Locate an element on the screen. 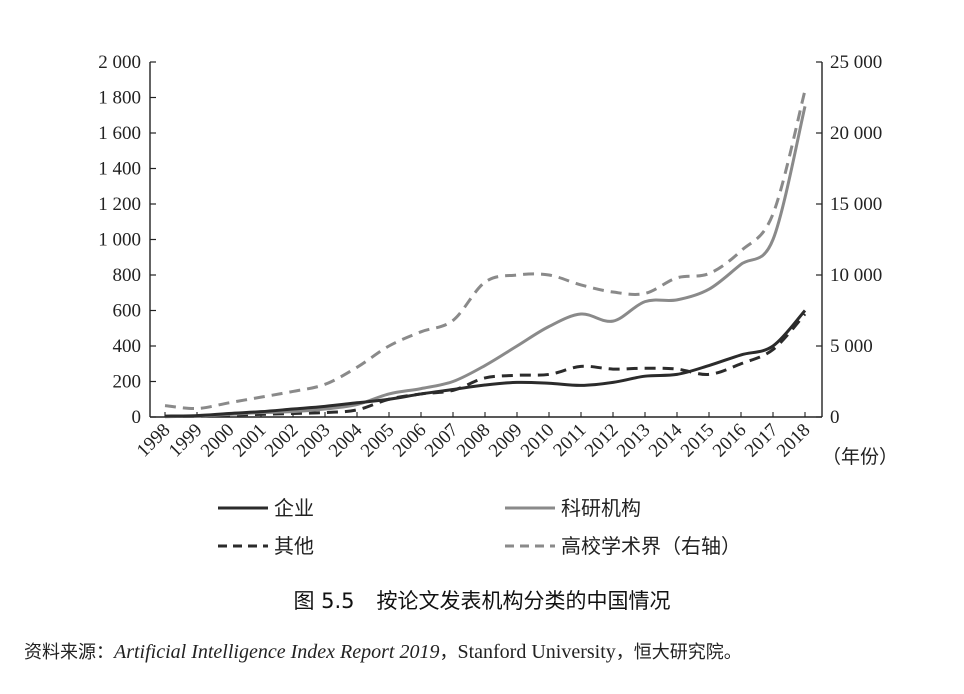 Image resolution: width=964 pixels, height=694 pixels. x-tick-label: 2016 is located at coordinates (730, 441).